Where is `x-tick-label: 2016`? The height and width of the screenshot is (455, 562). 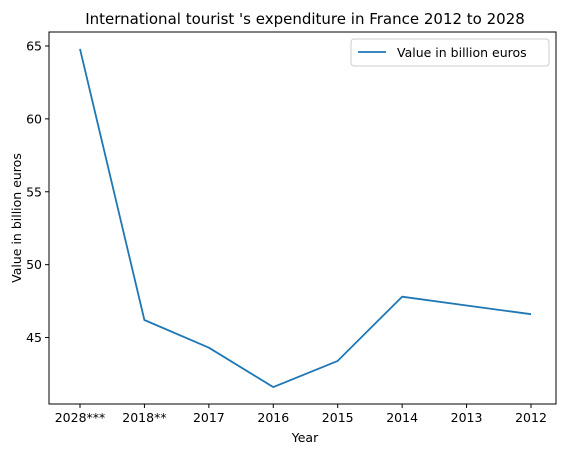
x-tick-label: 2016 is located at coordinates (273, 417).